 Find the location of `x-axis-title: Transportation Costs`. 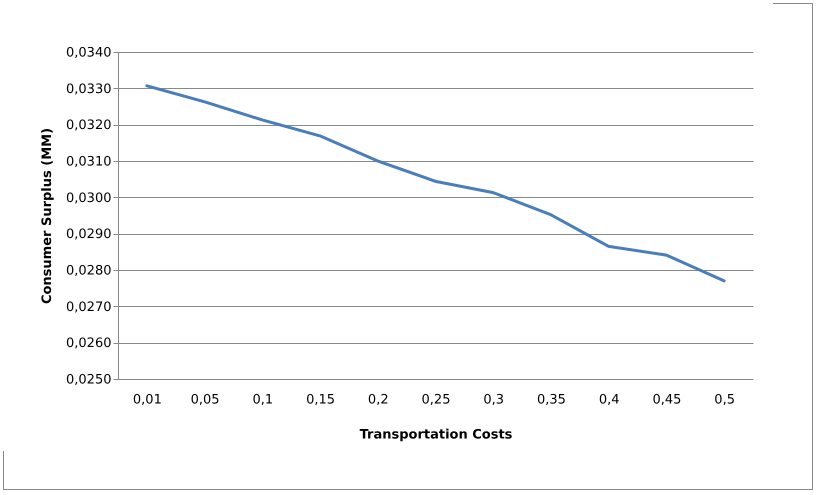

x-axis-title: Transportation Costs is located at coordinates (436, 435).